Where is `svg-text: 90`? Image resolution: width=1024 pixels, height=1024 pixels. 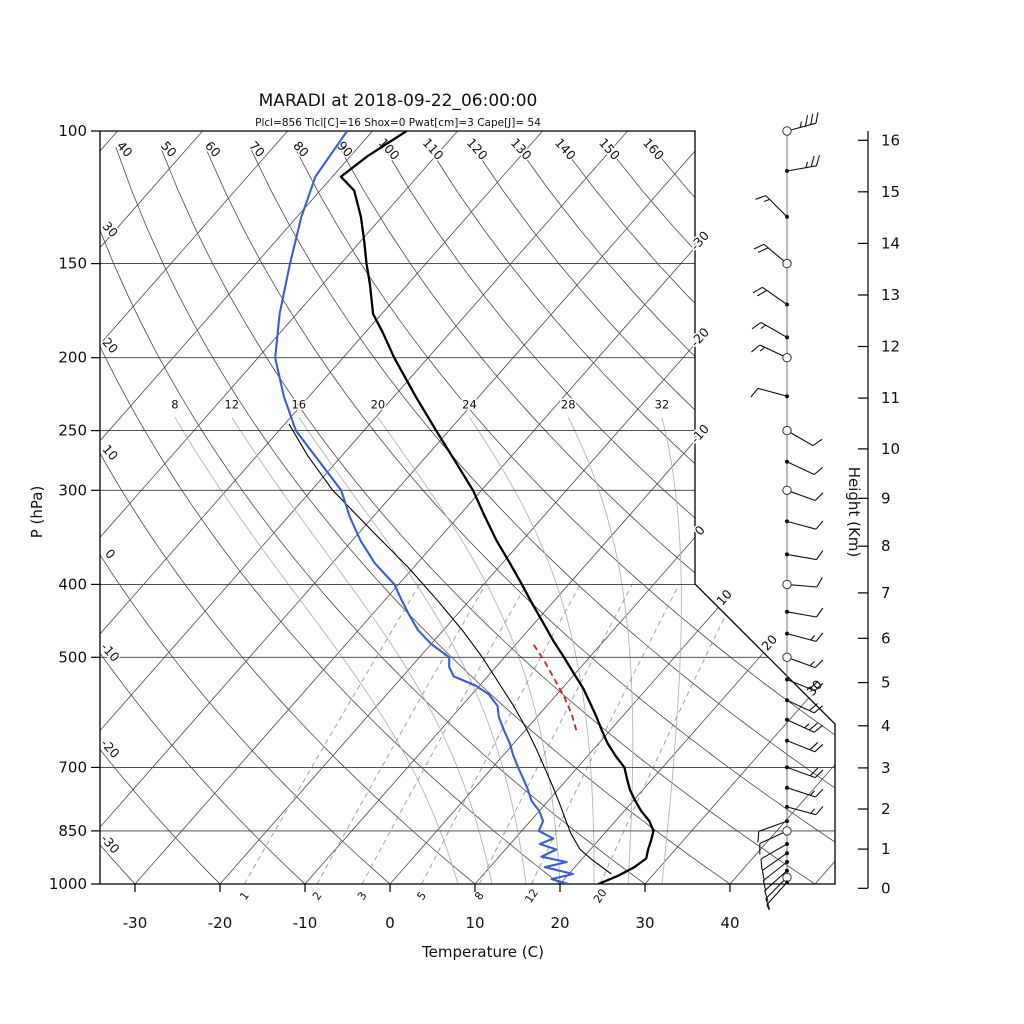 svg-text: 90 is located at coordinates (345, 149).